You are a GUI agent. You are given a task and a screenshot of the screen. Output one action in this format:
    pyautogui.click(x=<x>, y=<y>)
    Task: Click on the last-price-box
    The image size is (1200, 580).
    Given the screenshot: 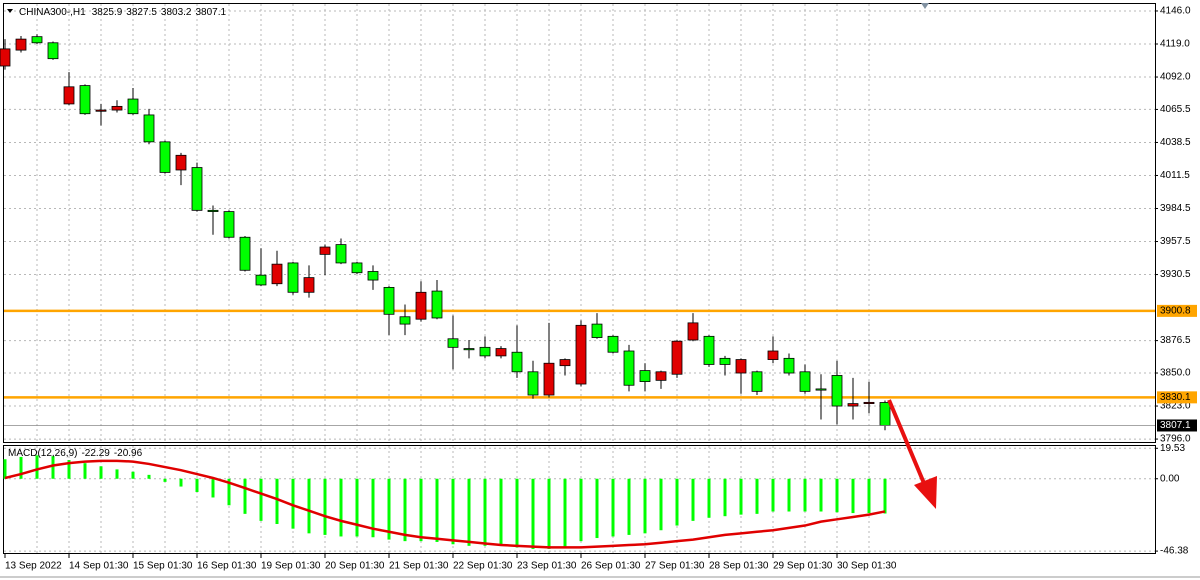 What is the action you would take?
    pyautogui.click(x=1177, y=425)
    